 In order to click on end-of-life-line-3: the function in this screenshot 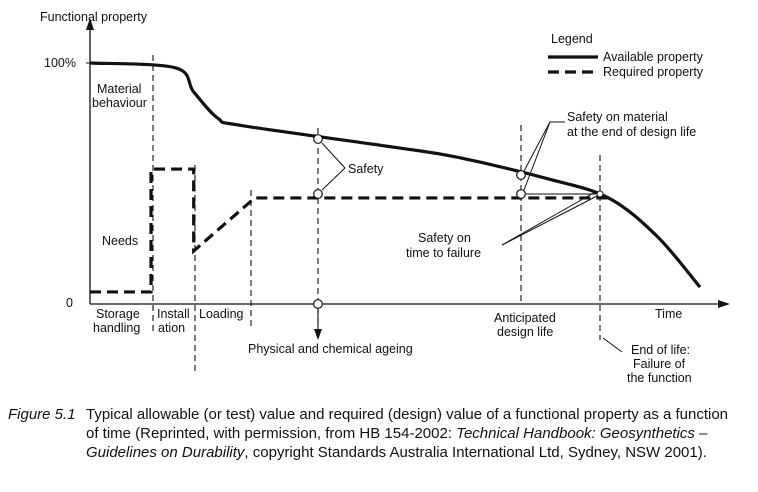, I will do `click(659, 378)`.